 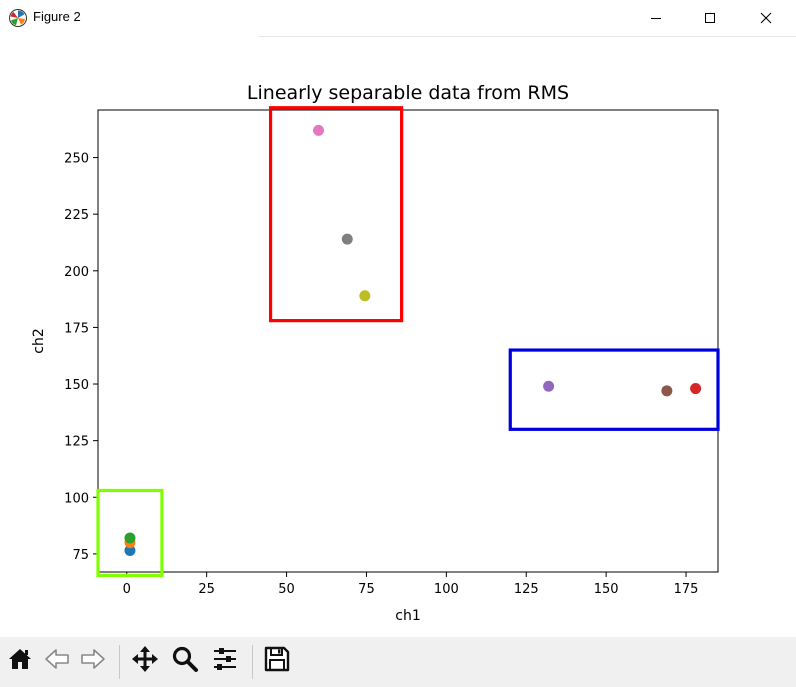 I want to click on y-tick-label: 125, so click(x=76, y=442).